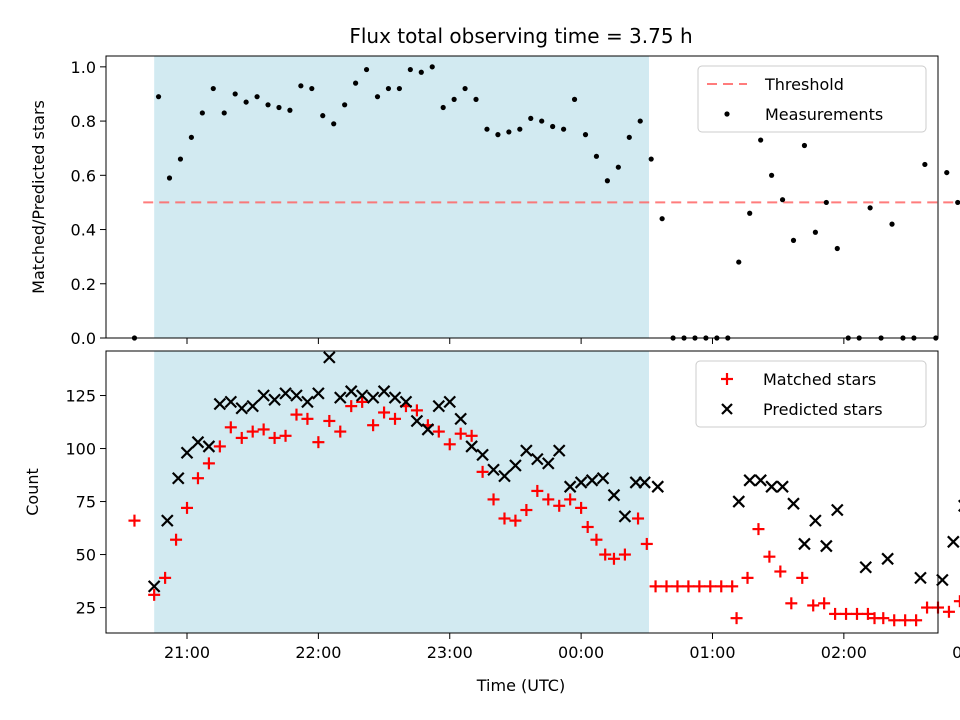  Describe the element at coordinates (520, 685) in the screenshot. I see `x-axis-label: Time (UTC)` at that location.